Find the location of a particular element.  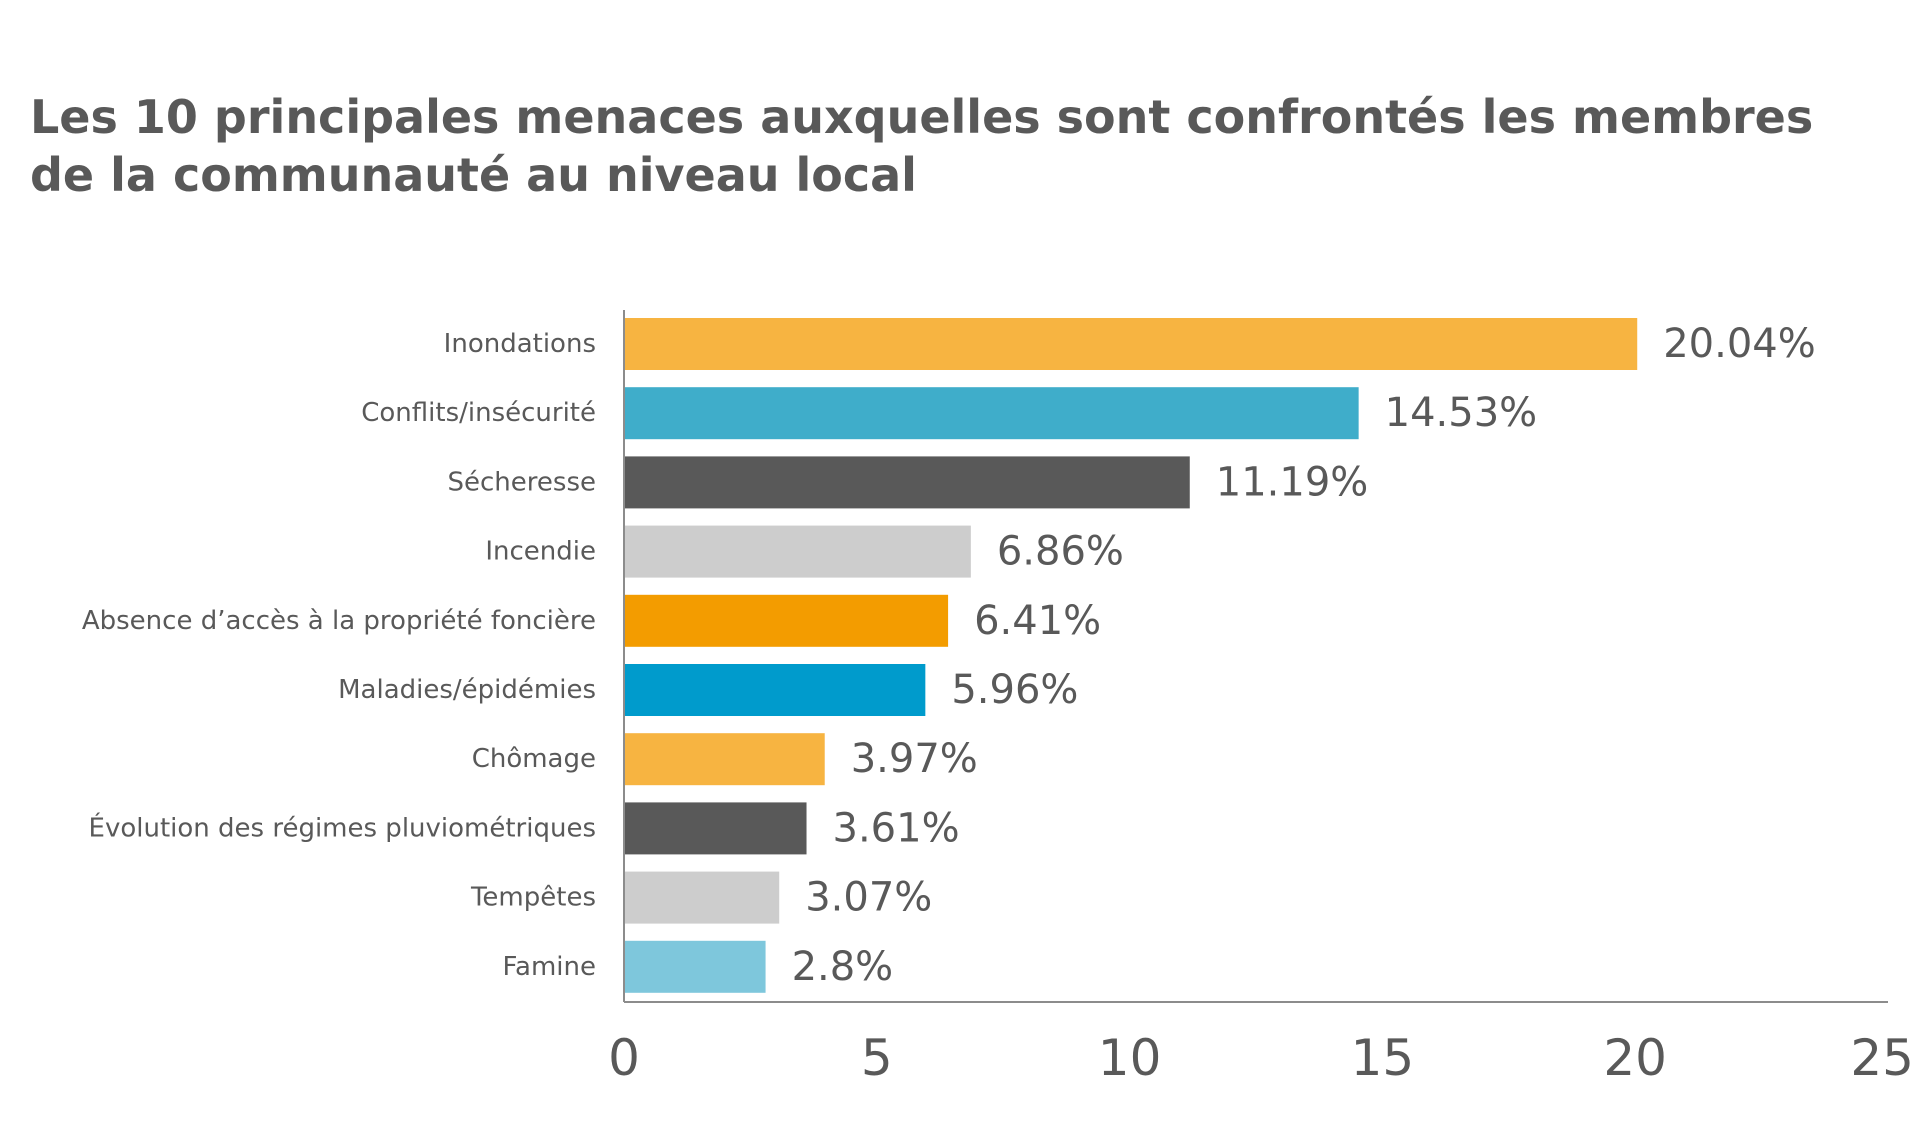

data-label-7: 3.61% is located at coordinates (896, 828).